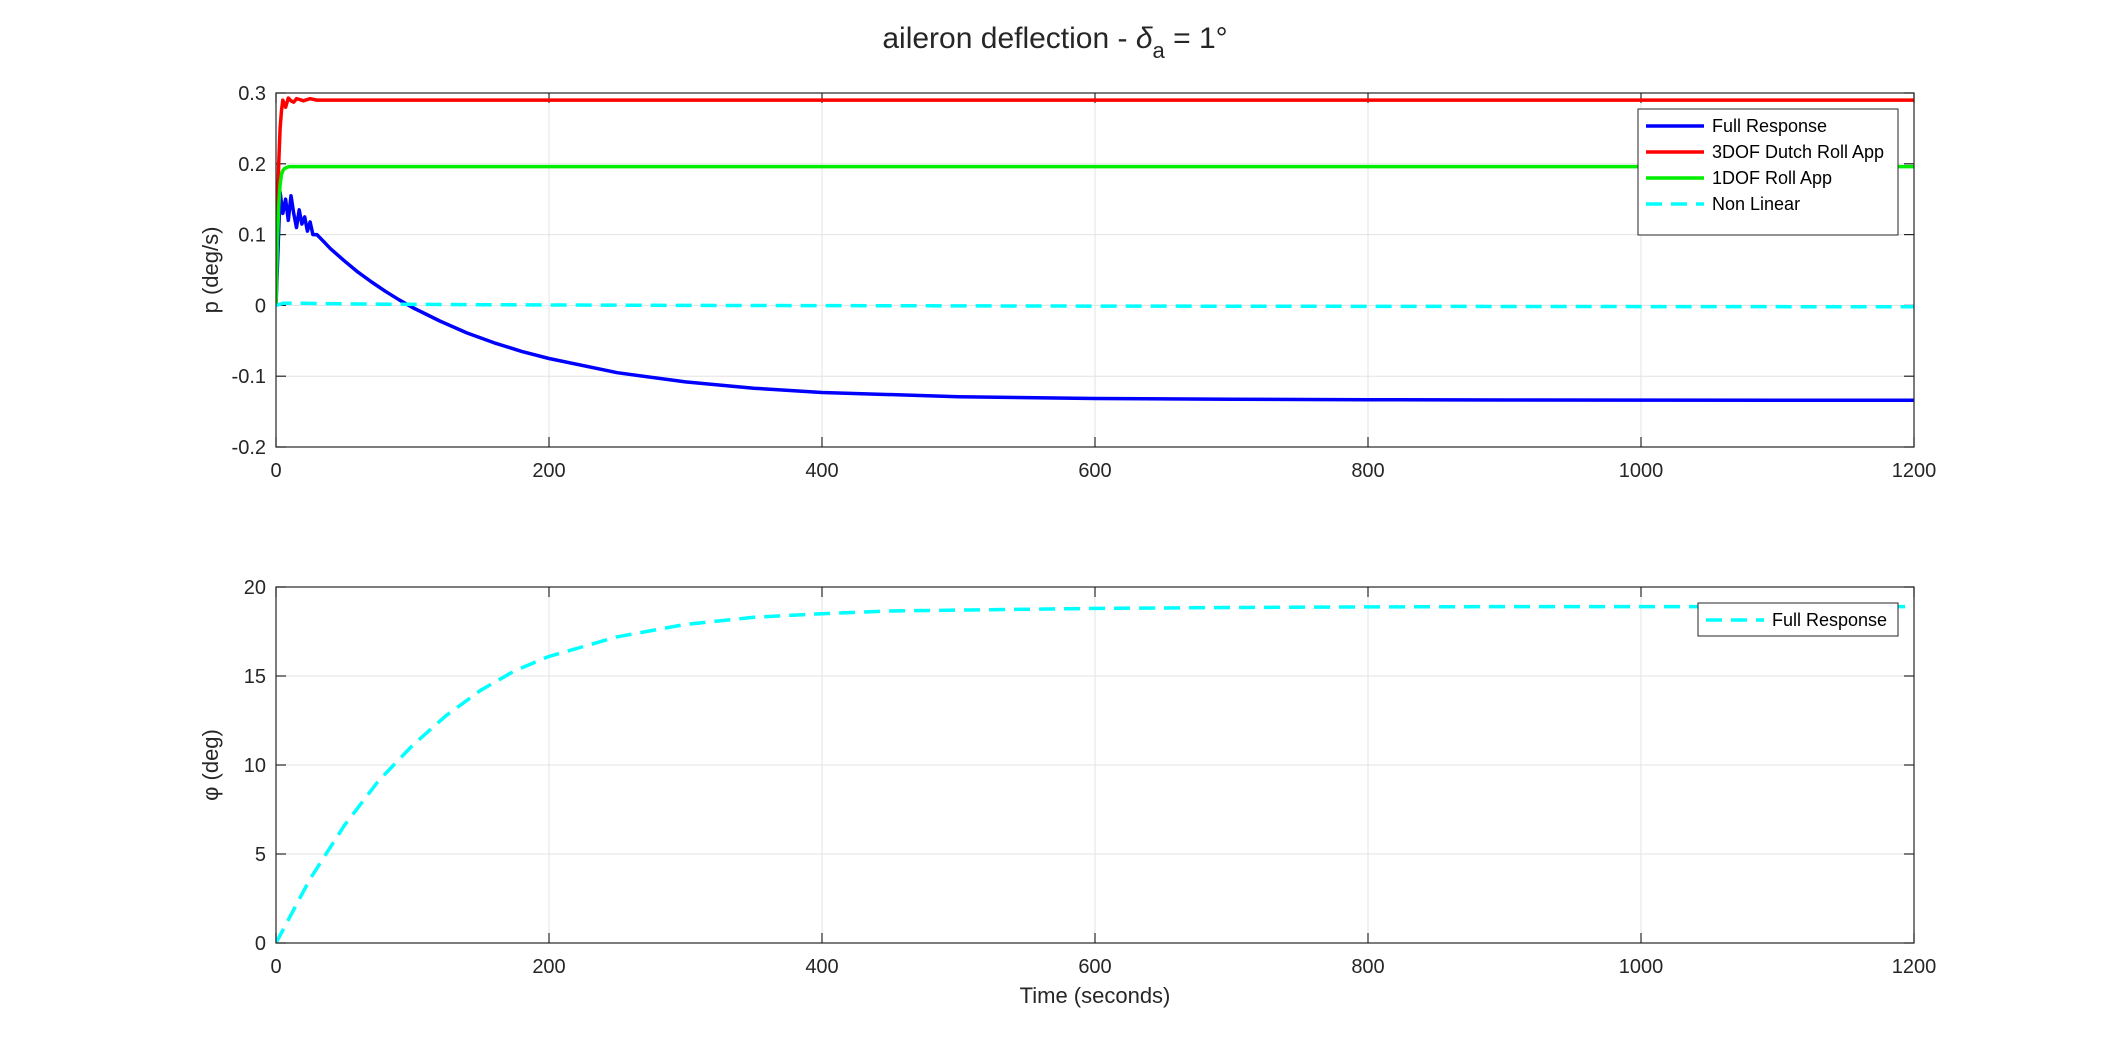 This screenshot has width=2109, height=1055. I want to click on y-axis-label: φ (deg), so click(210, 765).